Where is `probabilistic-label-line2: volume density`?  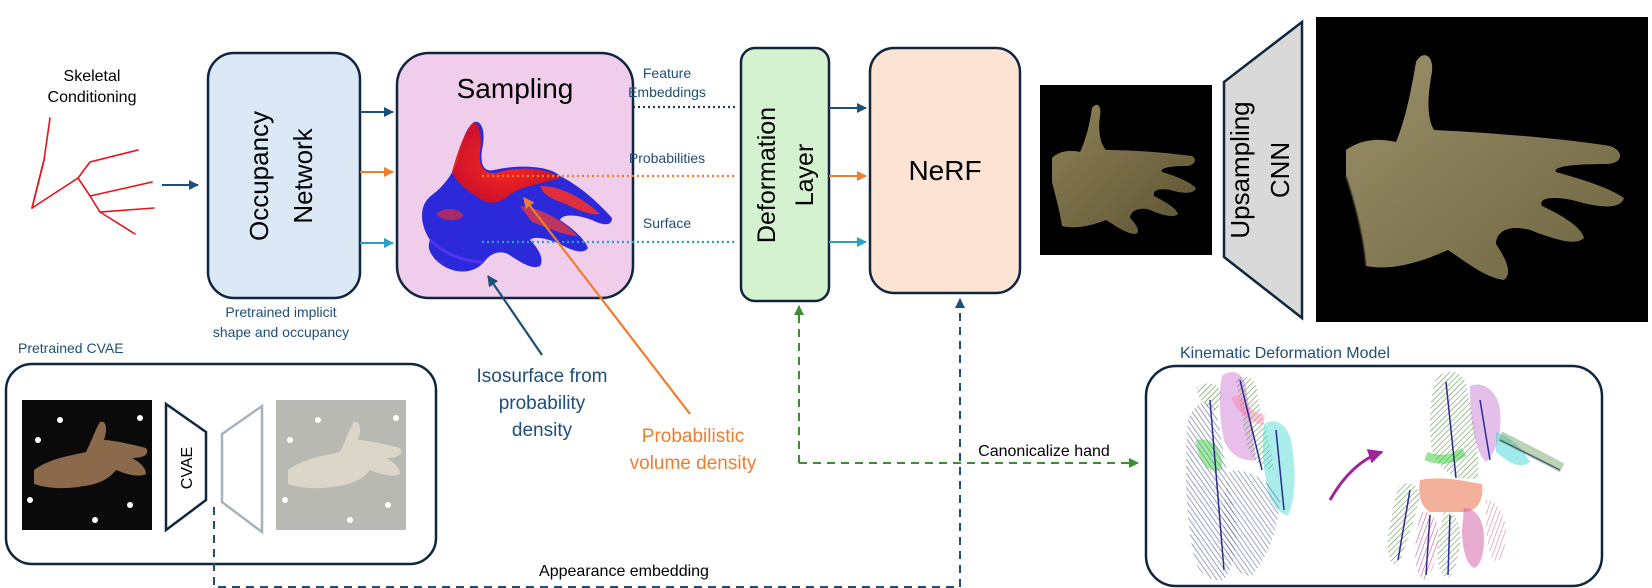 probabilistic-label-line2: volume density is located at coordinates (693, 463).